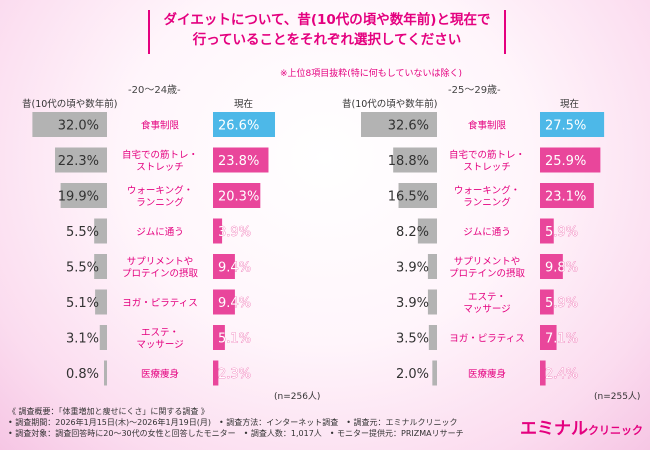 This screenshot has height=450, width=650. Describe the element at coordinates (234, 339) in the screenshot. I see `present-value-label: 5.1%` at that location.